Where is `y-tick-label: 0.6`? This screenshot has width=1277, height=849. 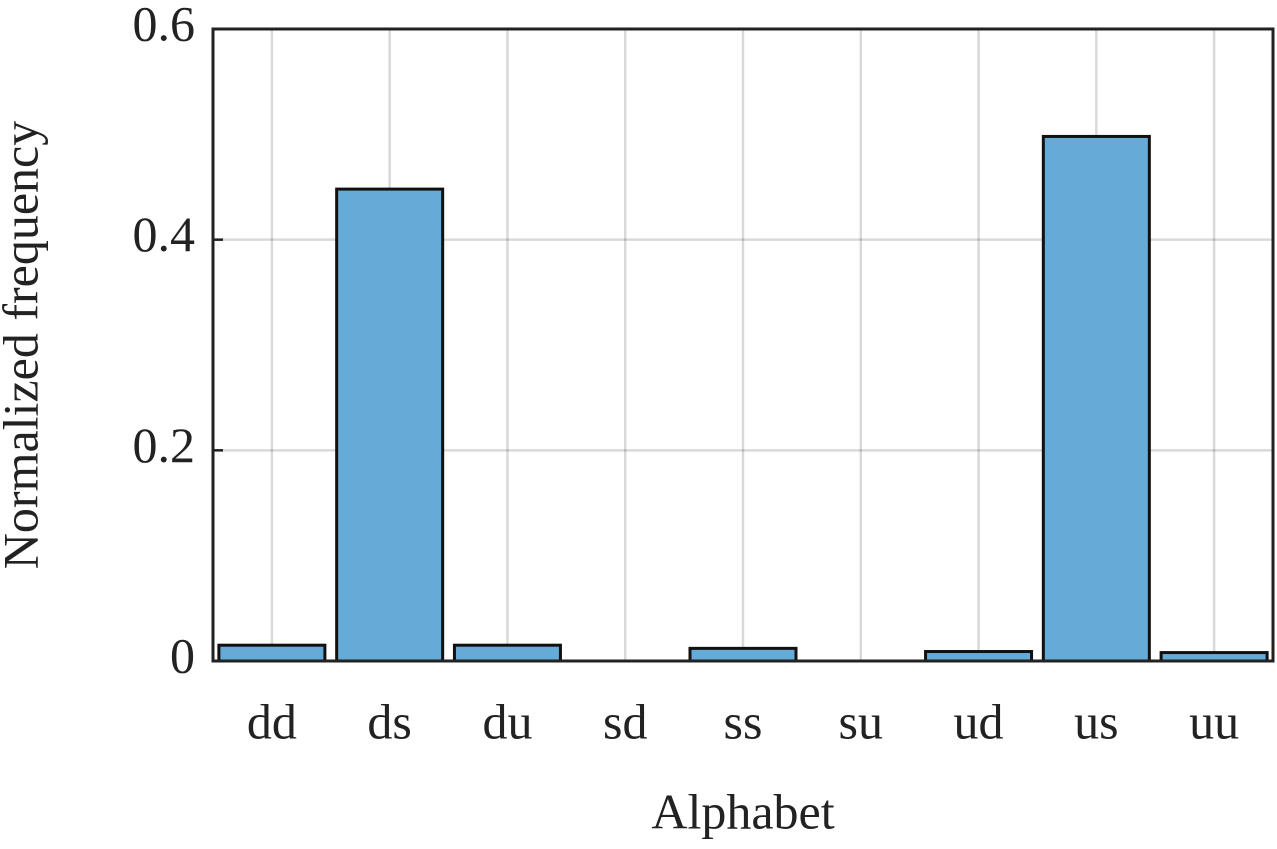
y-tick-label: 0.6 is located at coordinates (164, 25).